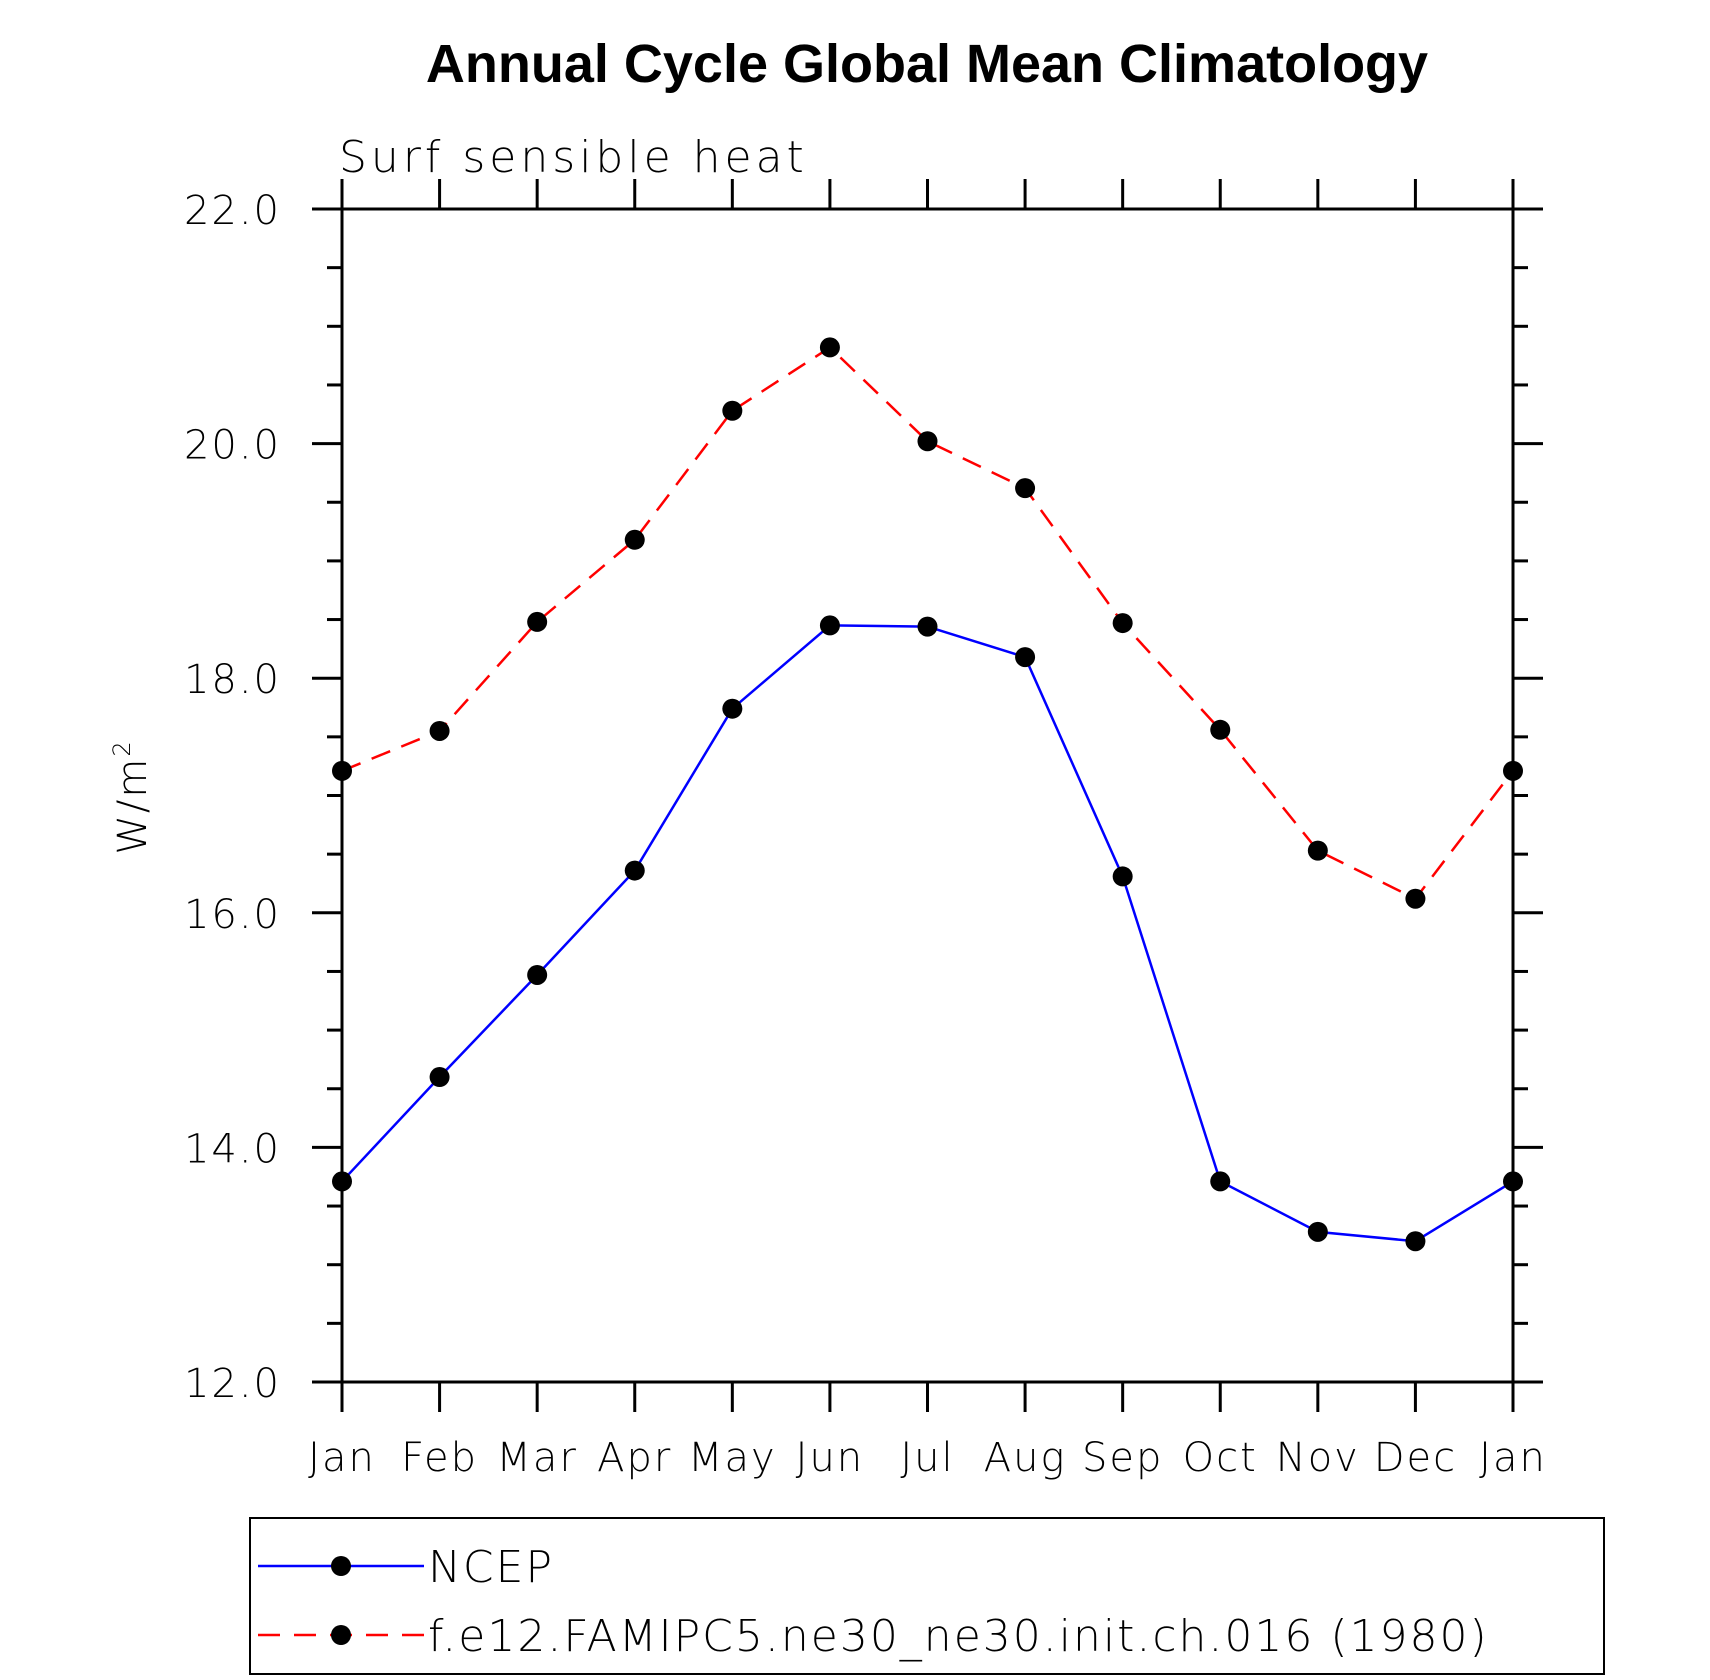  What do you see at coordinates (1122, 1458) in the screenshot?
I see `x-tick-label: Sep` at bounding box center [1122, 1458].